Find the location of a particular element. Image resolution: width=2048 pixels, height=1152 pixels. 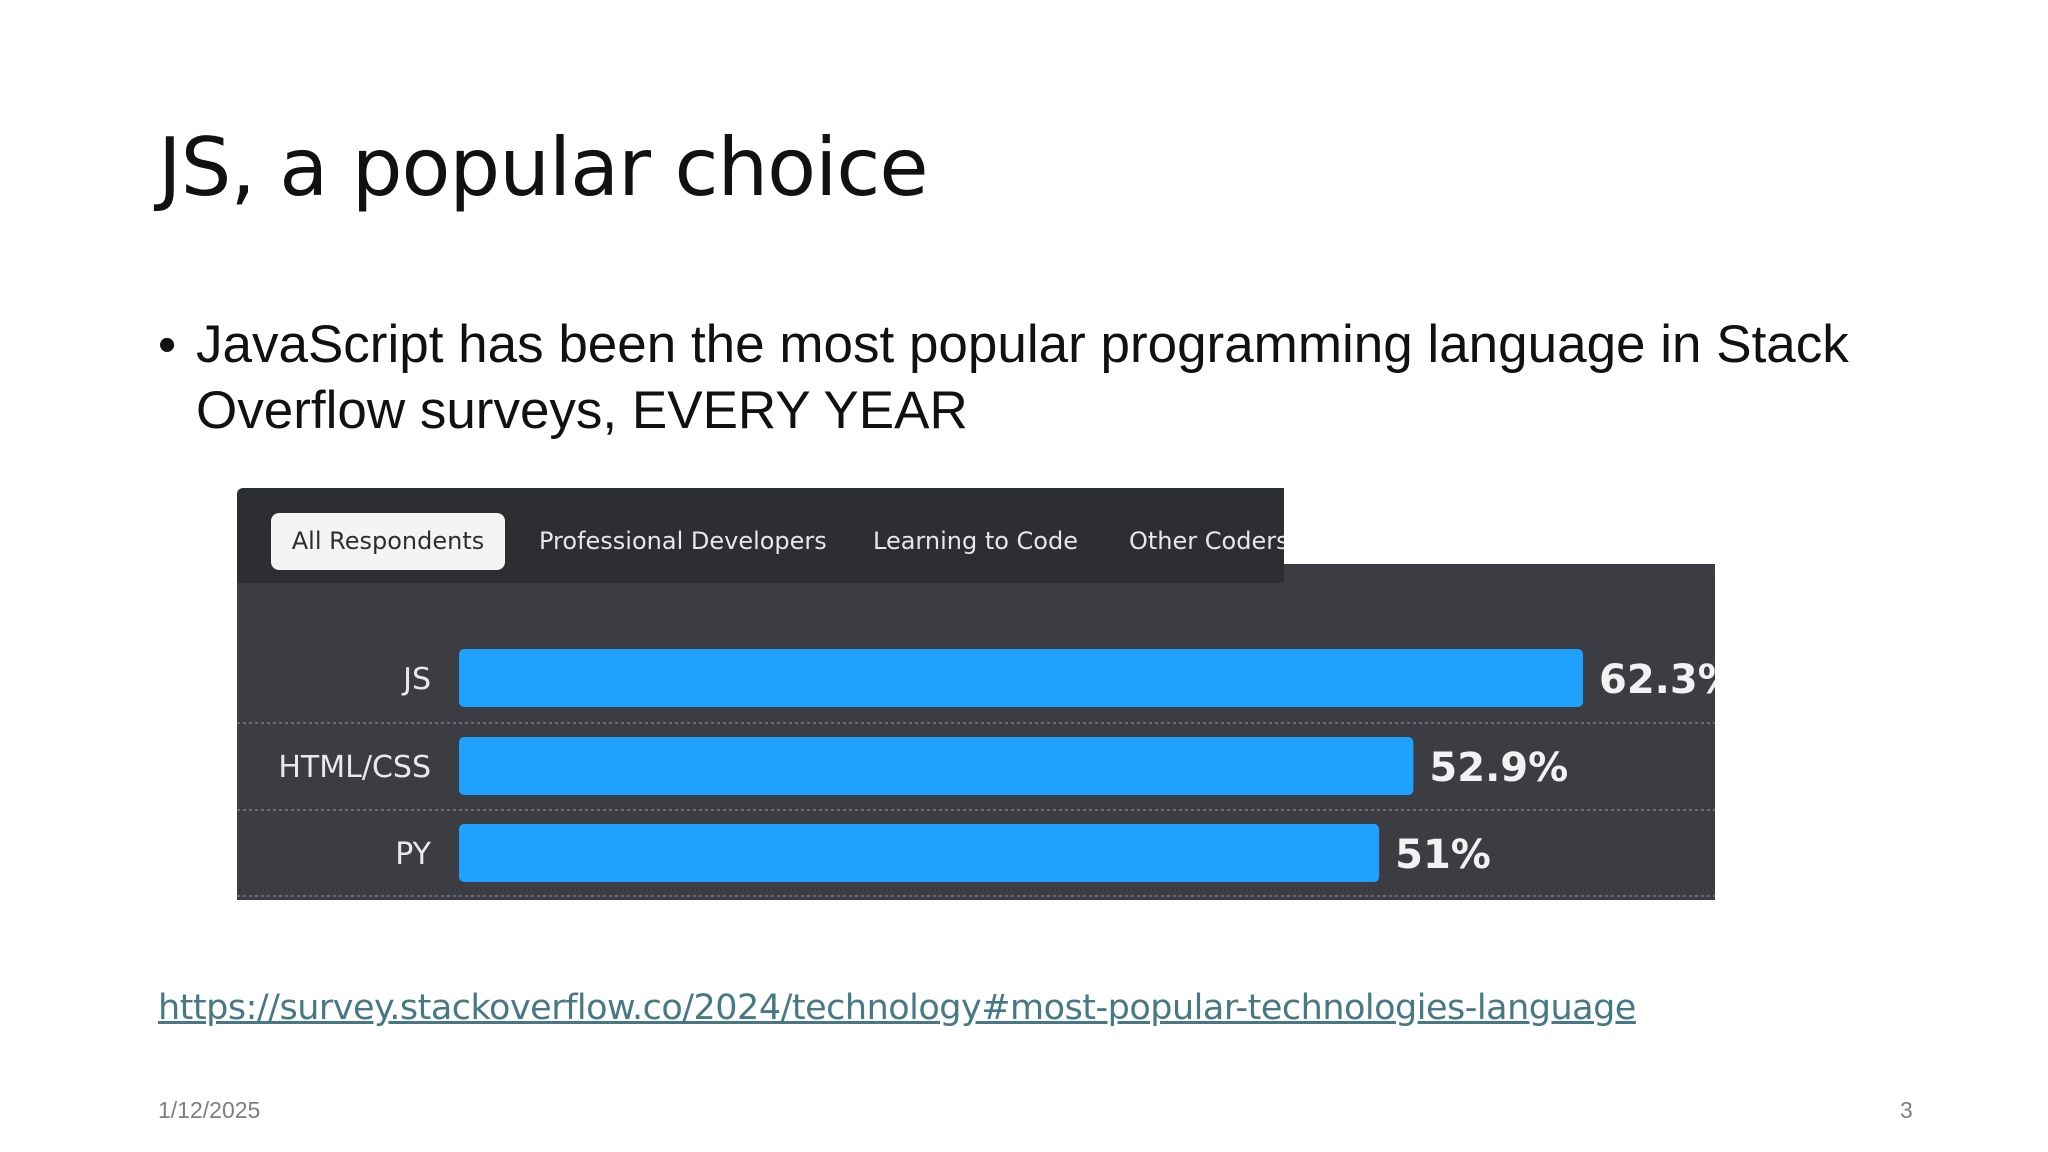

slide-title: JS, a popular choice is located at coordinates (543, 167).